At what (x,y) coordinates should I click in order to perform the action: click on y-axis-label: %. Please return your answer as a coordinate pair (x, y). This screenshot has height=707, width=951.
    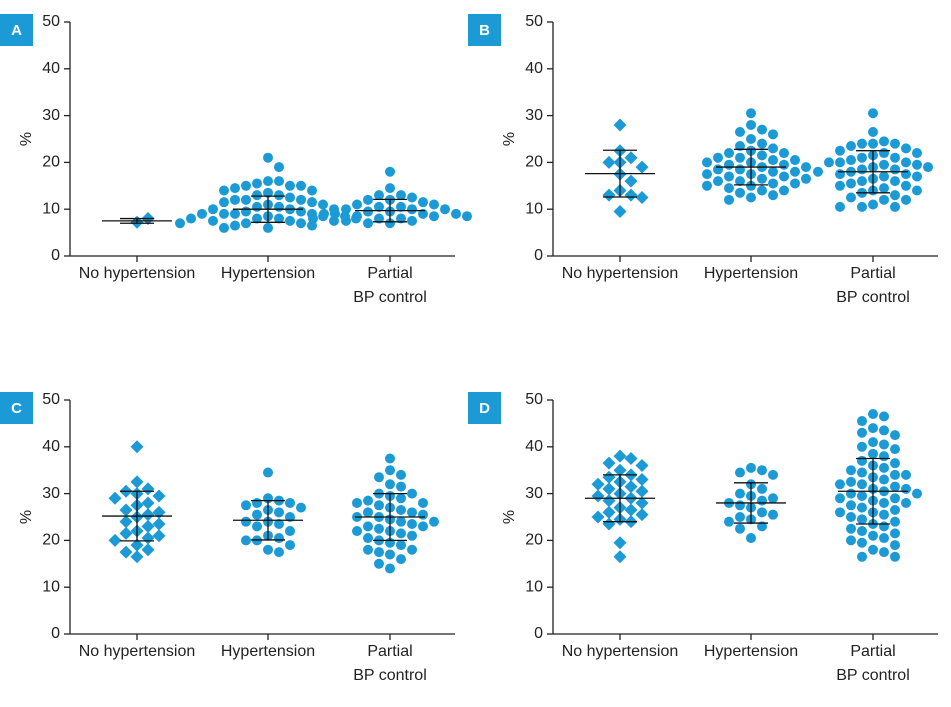
    Looking at the image, I should click on (26, 139).